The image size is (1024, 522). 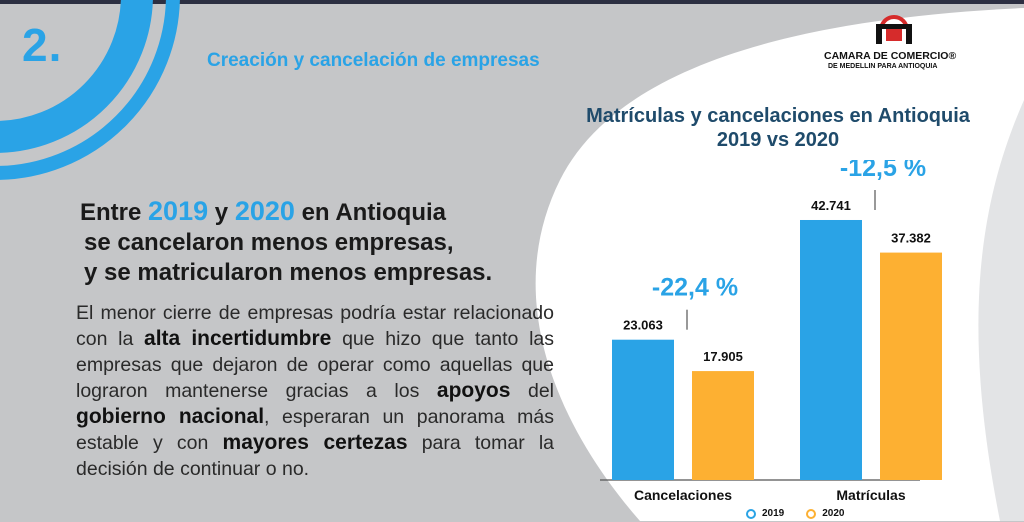 What do you see at coordinates (894, 30) in the screenshot?
I see `logo-mark-icon` at bounding box center [894, 30].